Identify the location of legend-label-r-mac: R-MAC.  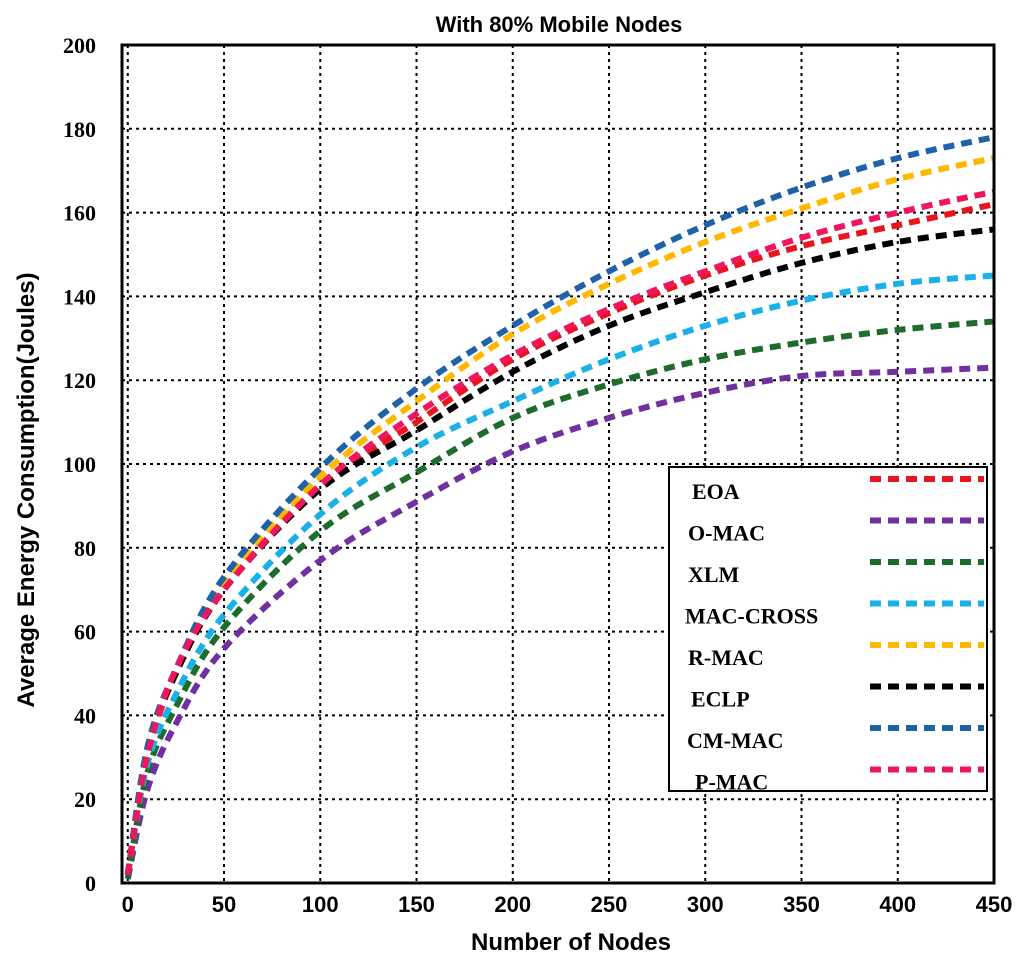
(726, 657).